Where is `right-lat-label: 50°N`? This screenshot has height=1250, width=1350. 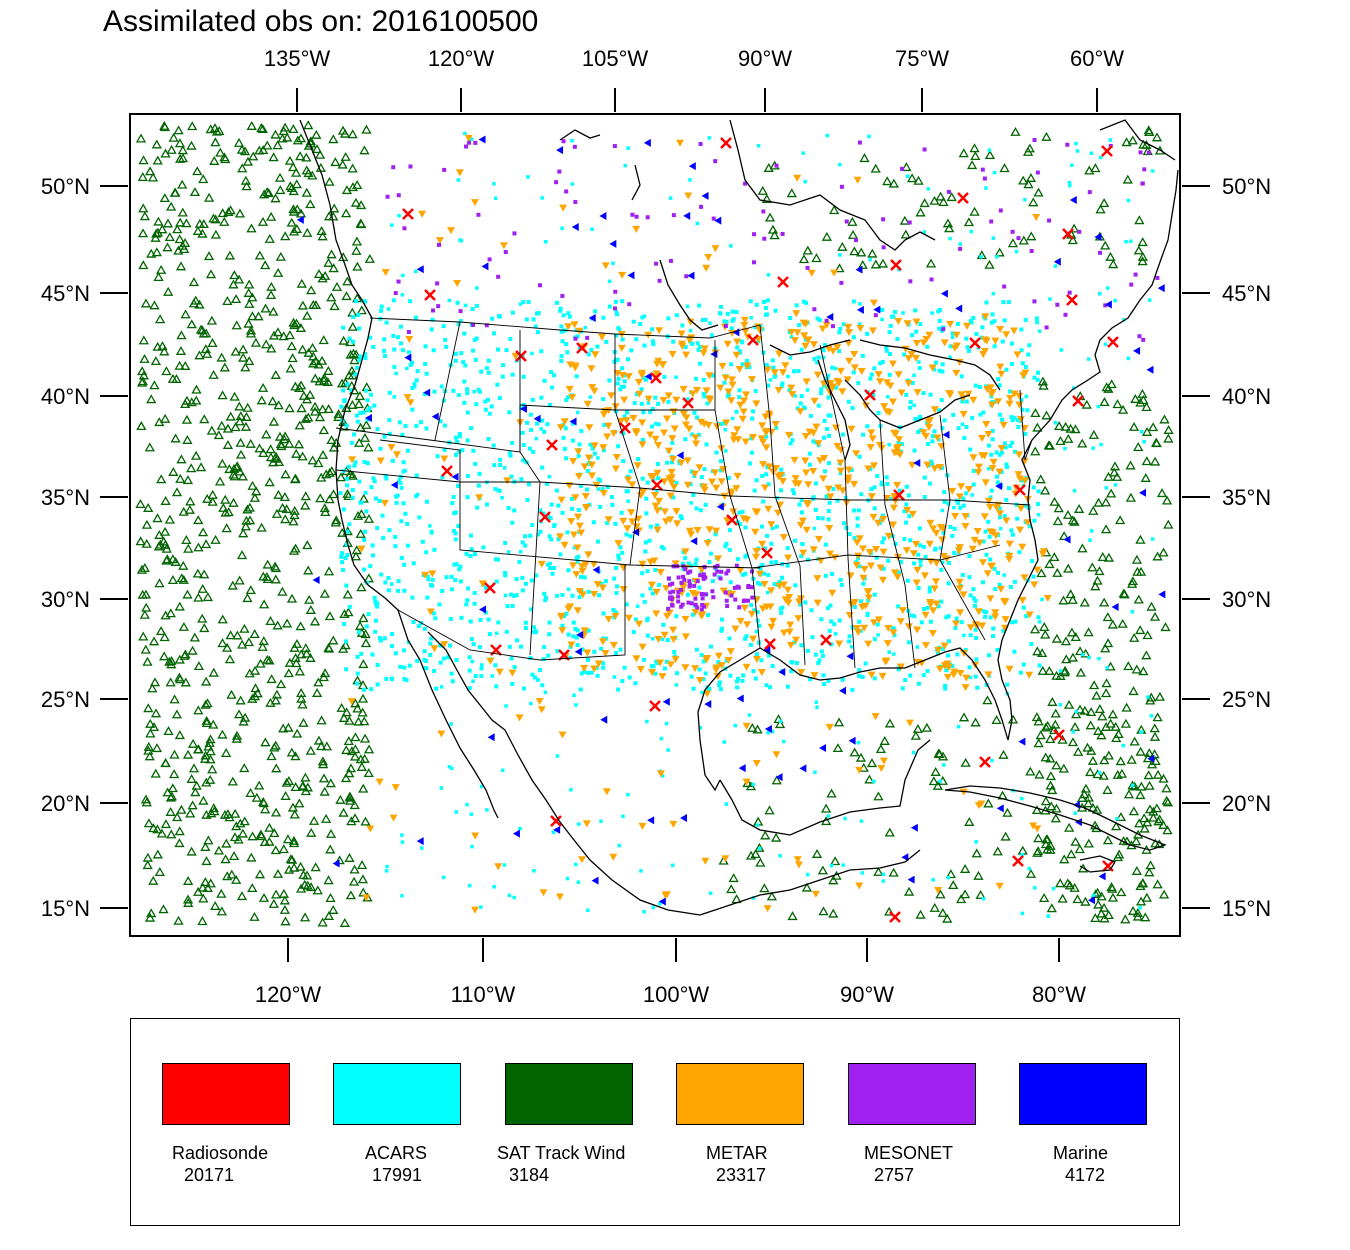 right-lat-label: 50°N is located at coordinates (1246, 186).